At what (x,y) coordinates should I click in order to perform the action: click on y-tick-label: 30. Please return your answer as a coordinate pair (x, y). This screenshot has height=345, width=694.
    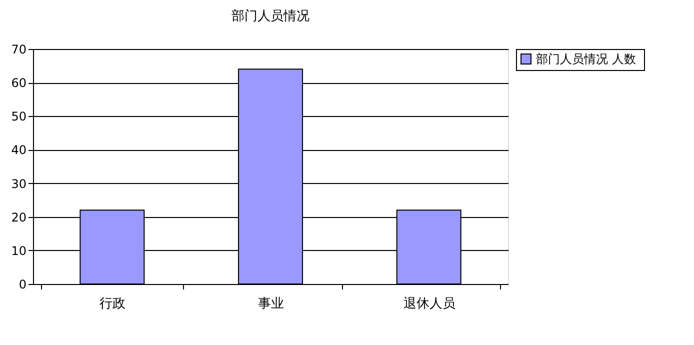
    Looking at the image, I should click on (18, 183).